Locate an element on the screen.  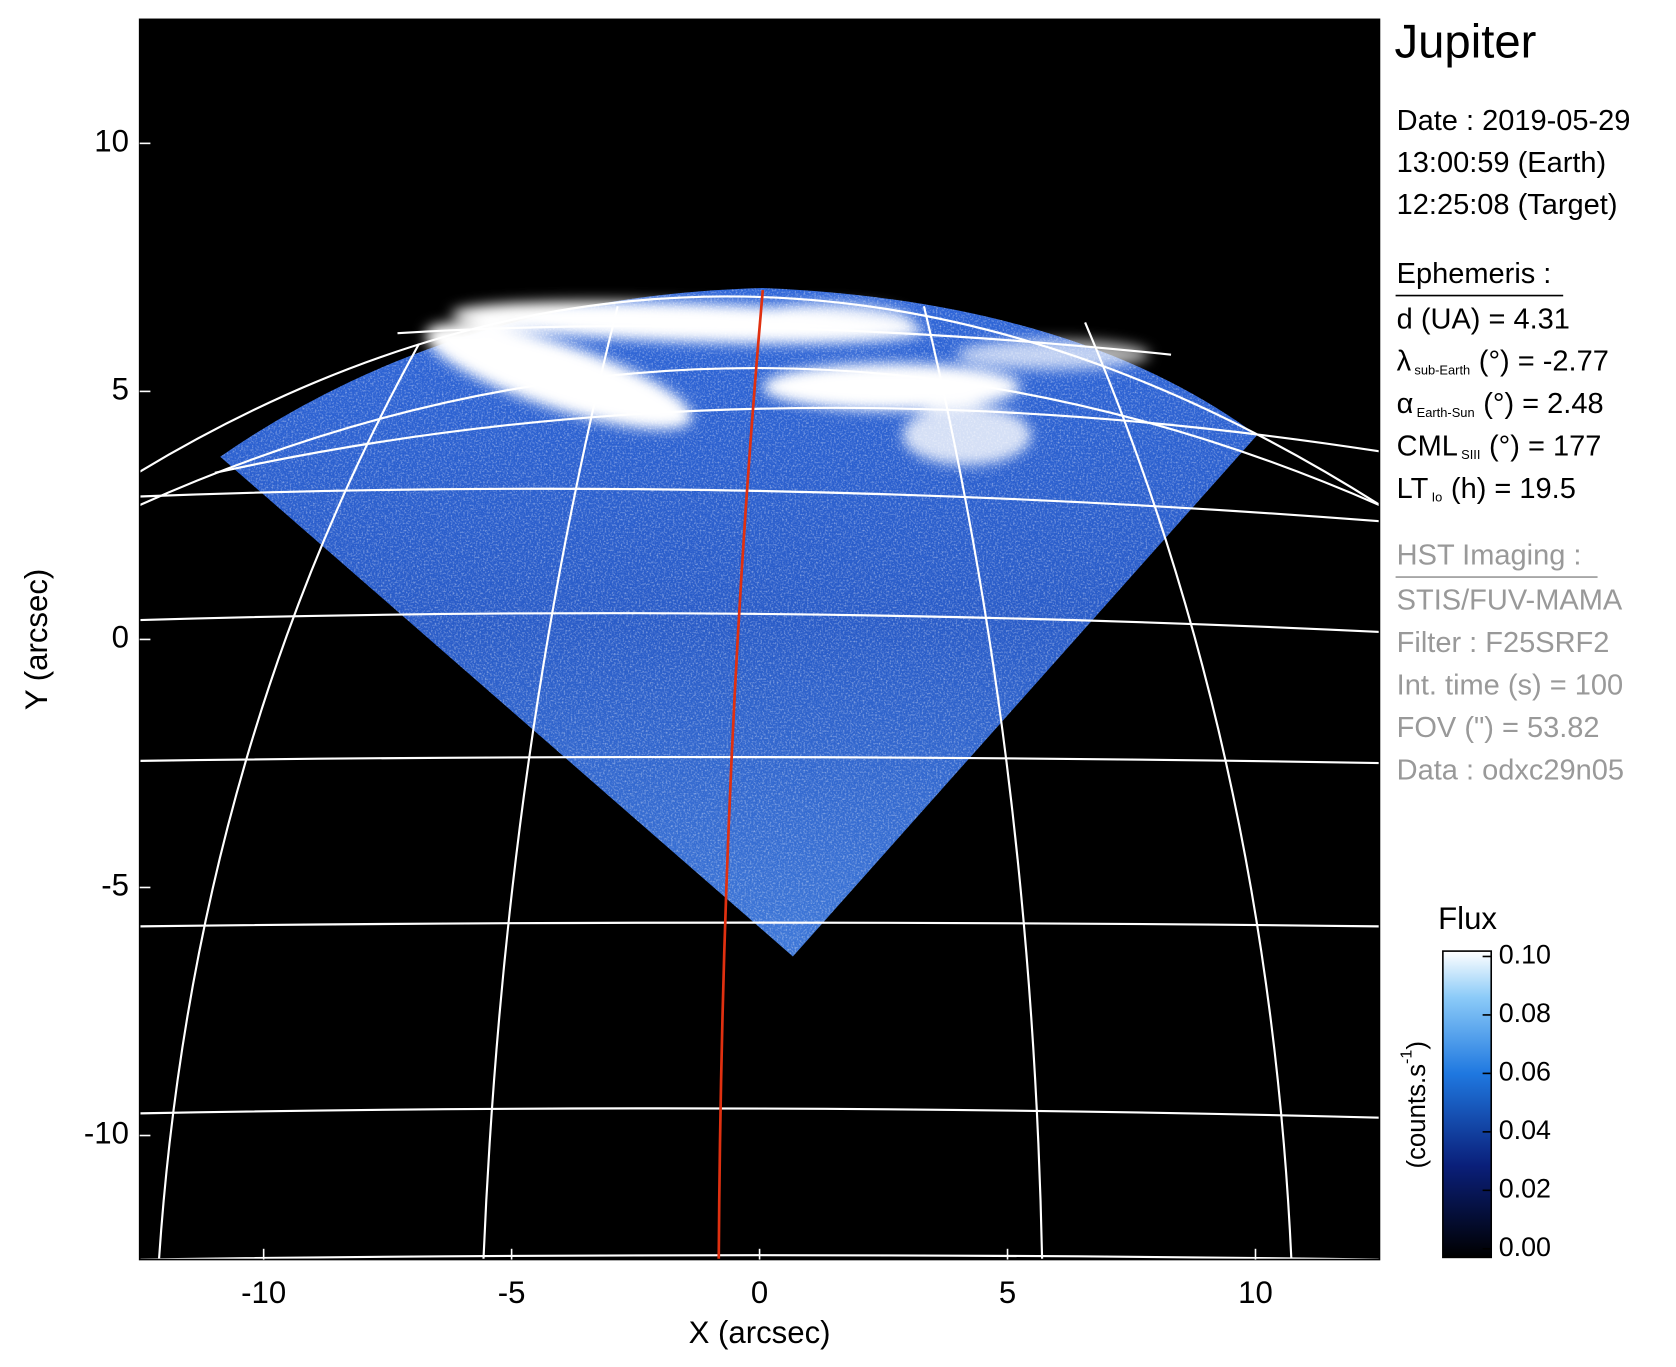
hst-line: Int. time (s) = 100 is located at coordinates (1510, 685).